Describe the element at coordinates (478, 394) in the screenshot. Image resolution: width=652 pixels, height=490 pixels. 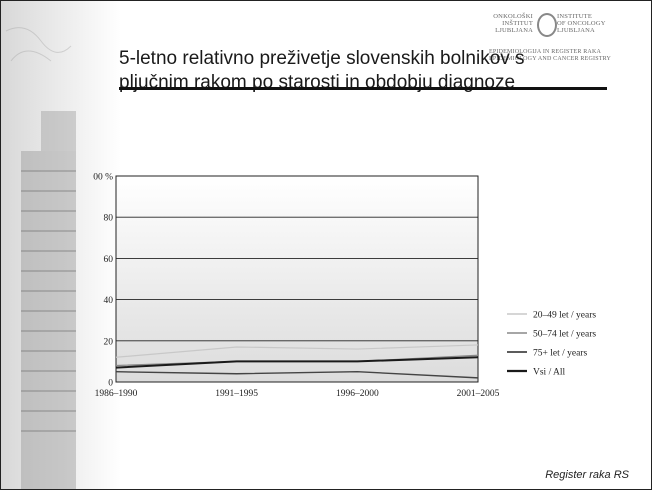
I see `x-tick-label: 2001–2005` at that location.